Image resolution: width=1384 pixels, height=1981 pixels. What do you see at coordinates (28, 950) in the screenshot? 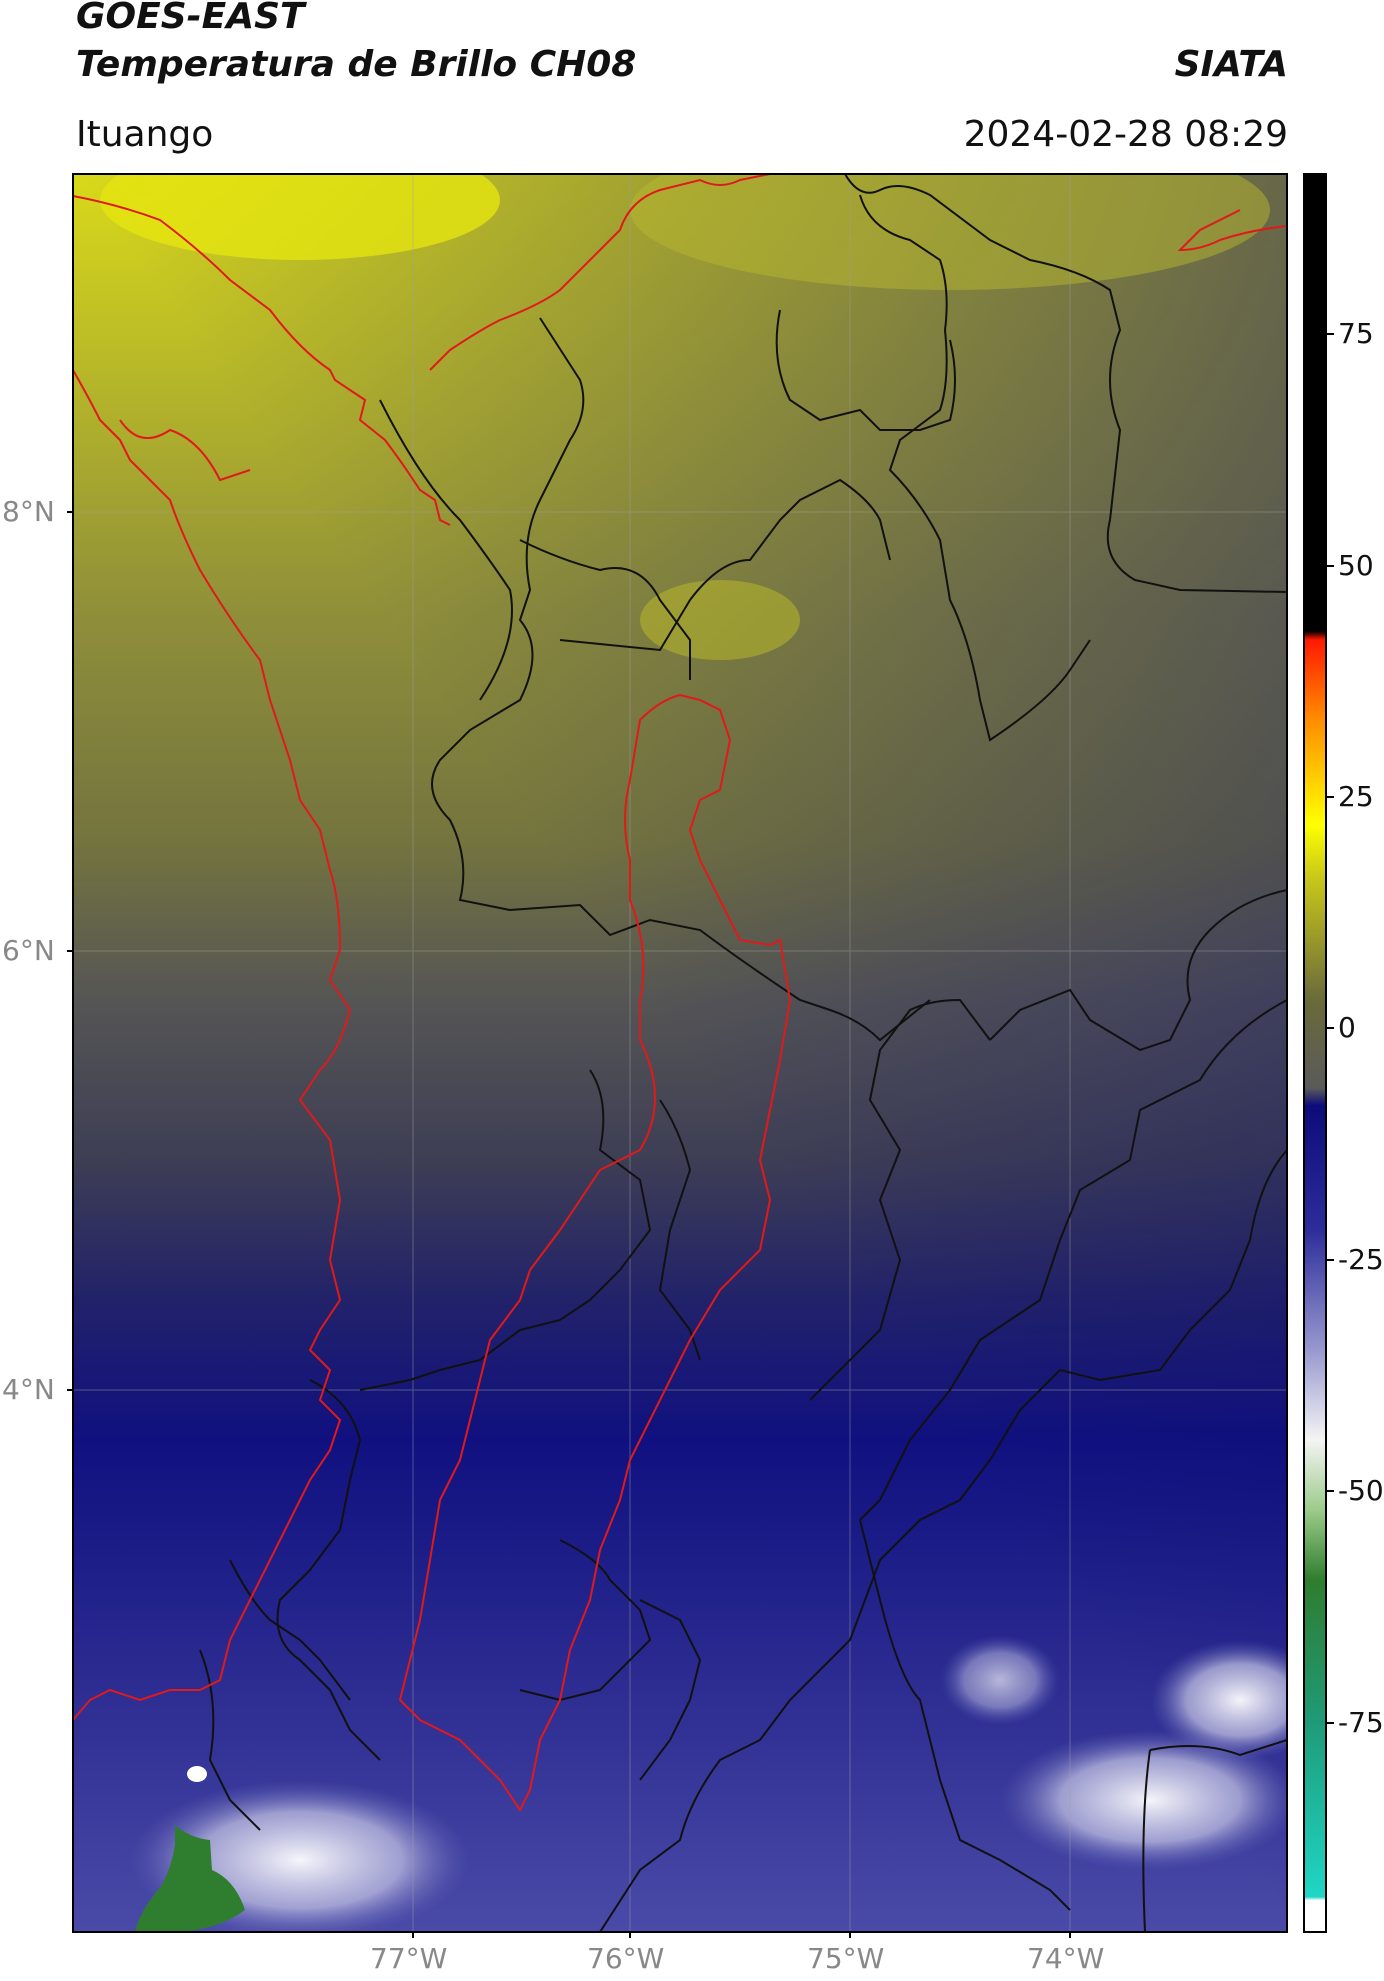
I see `lat-tick-label: 6°N` at bounding box center [28, 950].